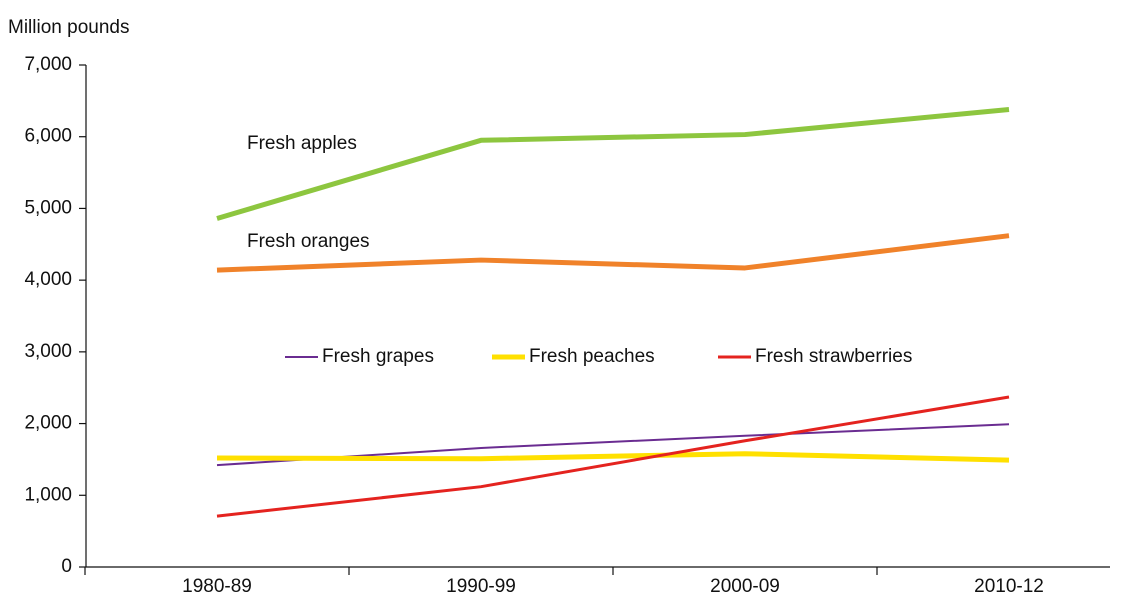 The height and width of the screenshot is (599, 1133). What do you see at coordinates (48, 423) in the screenshot?
I see `y-tick-label: 2,000` at bounding box center [48, 423].